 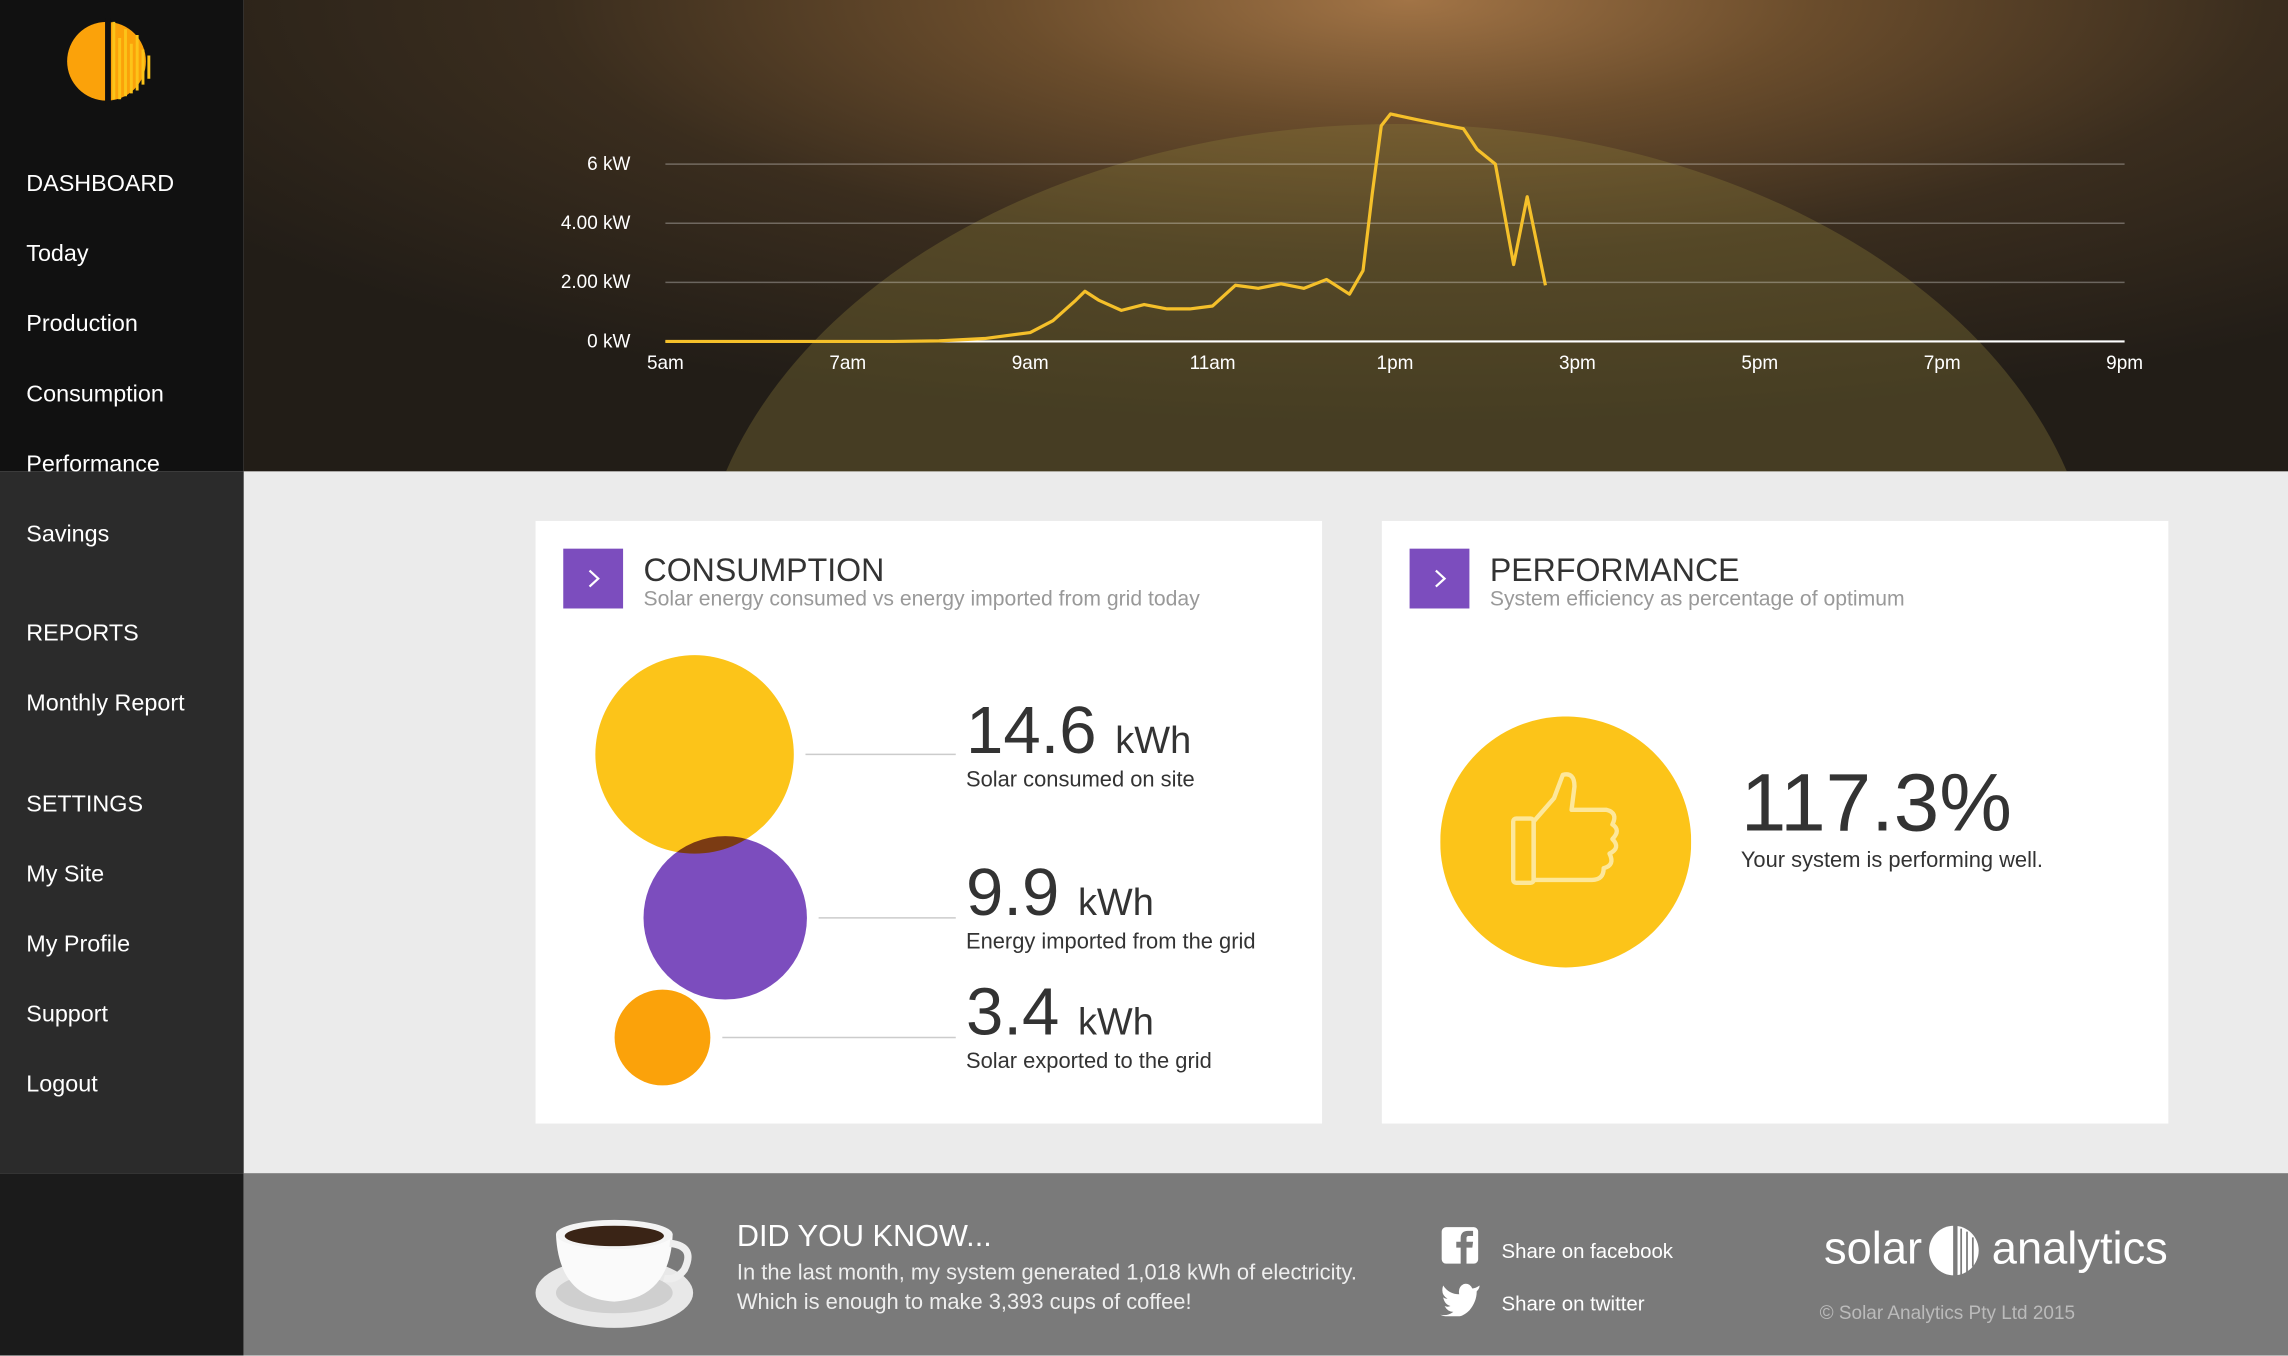 I want to click on x-tick-label: 3pm, so click(x=1577, y=363).